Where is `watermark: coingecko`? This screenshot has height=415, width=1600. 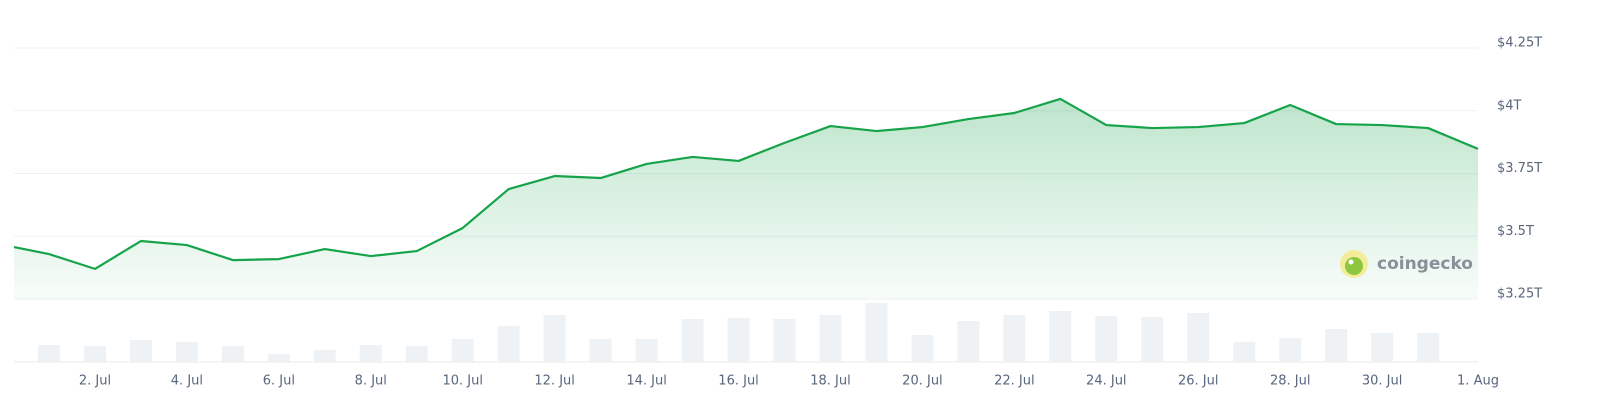
watermark: coingecko is located at coordinates (1406, 264).